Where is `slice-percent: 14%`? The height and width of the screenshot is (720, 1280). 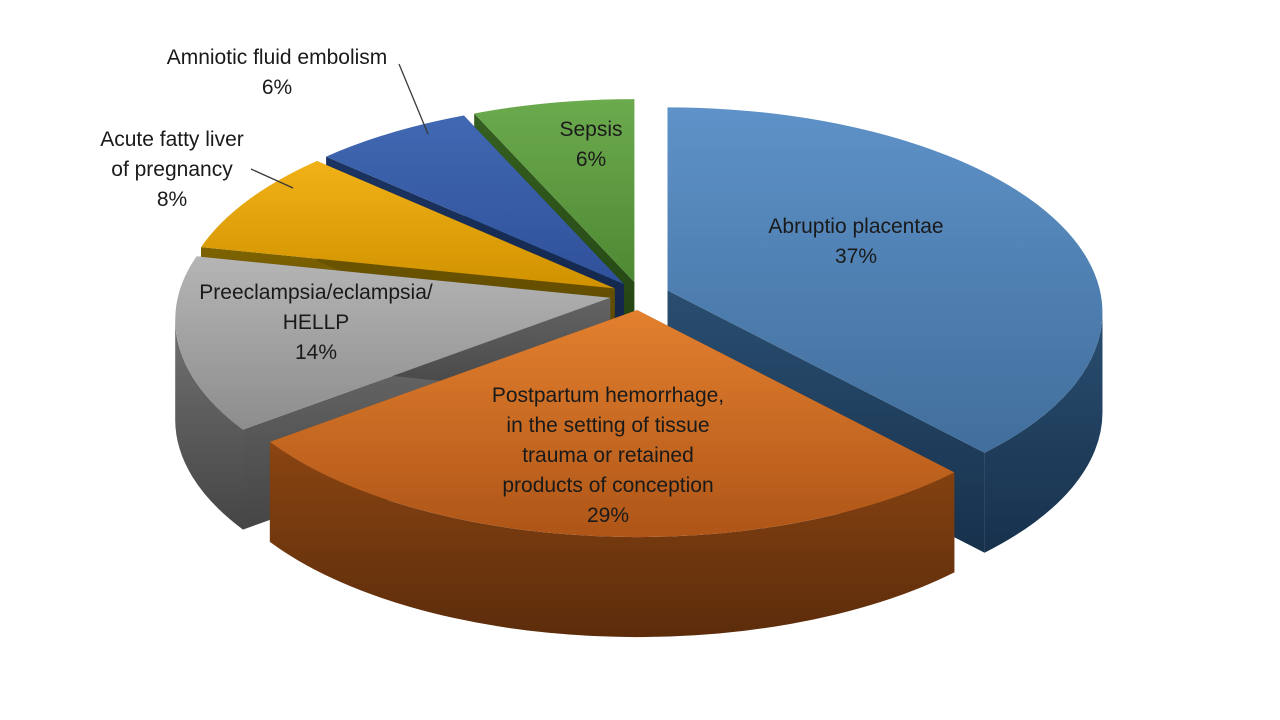
slice-percent: 14% is located at coordinates (316, 352).